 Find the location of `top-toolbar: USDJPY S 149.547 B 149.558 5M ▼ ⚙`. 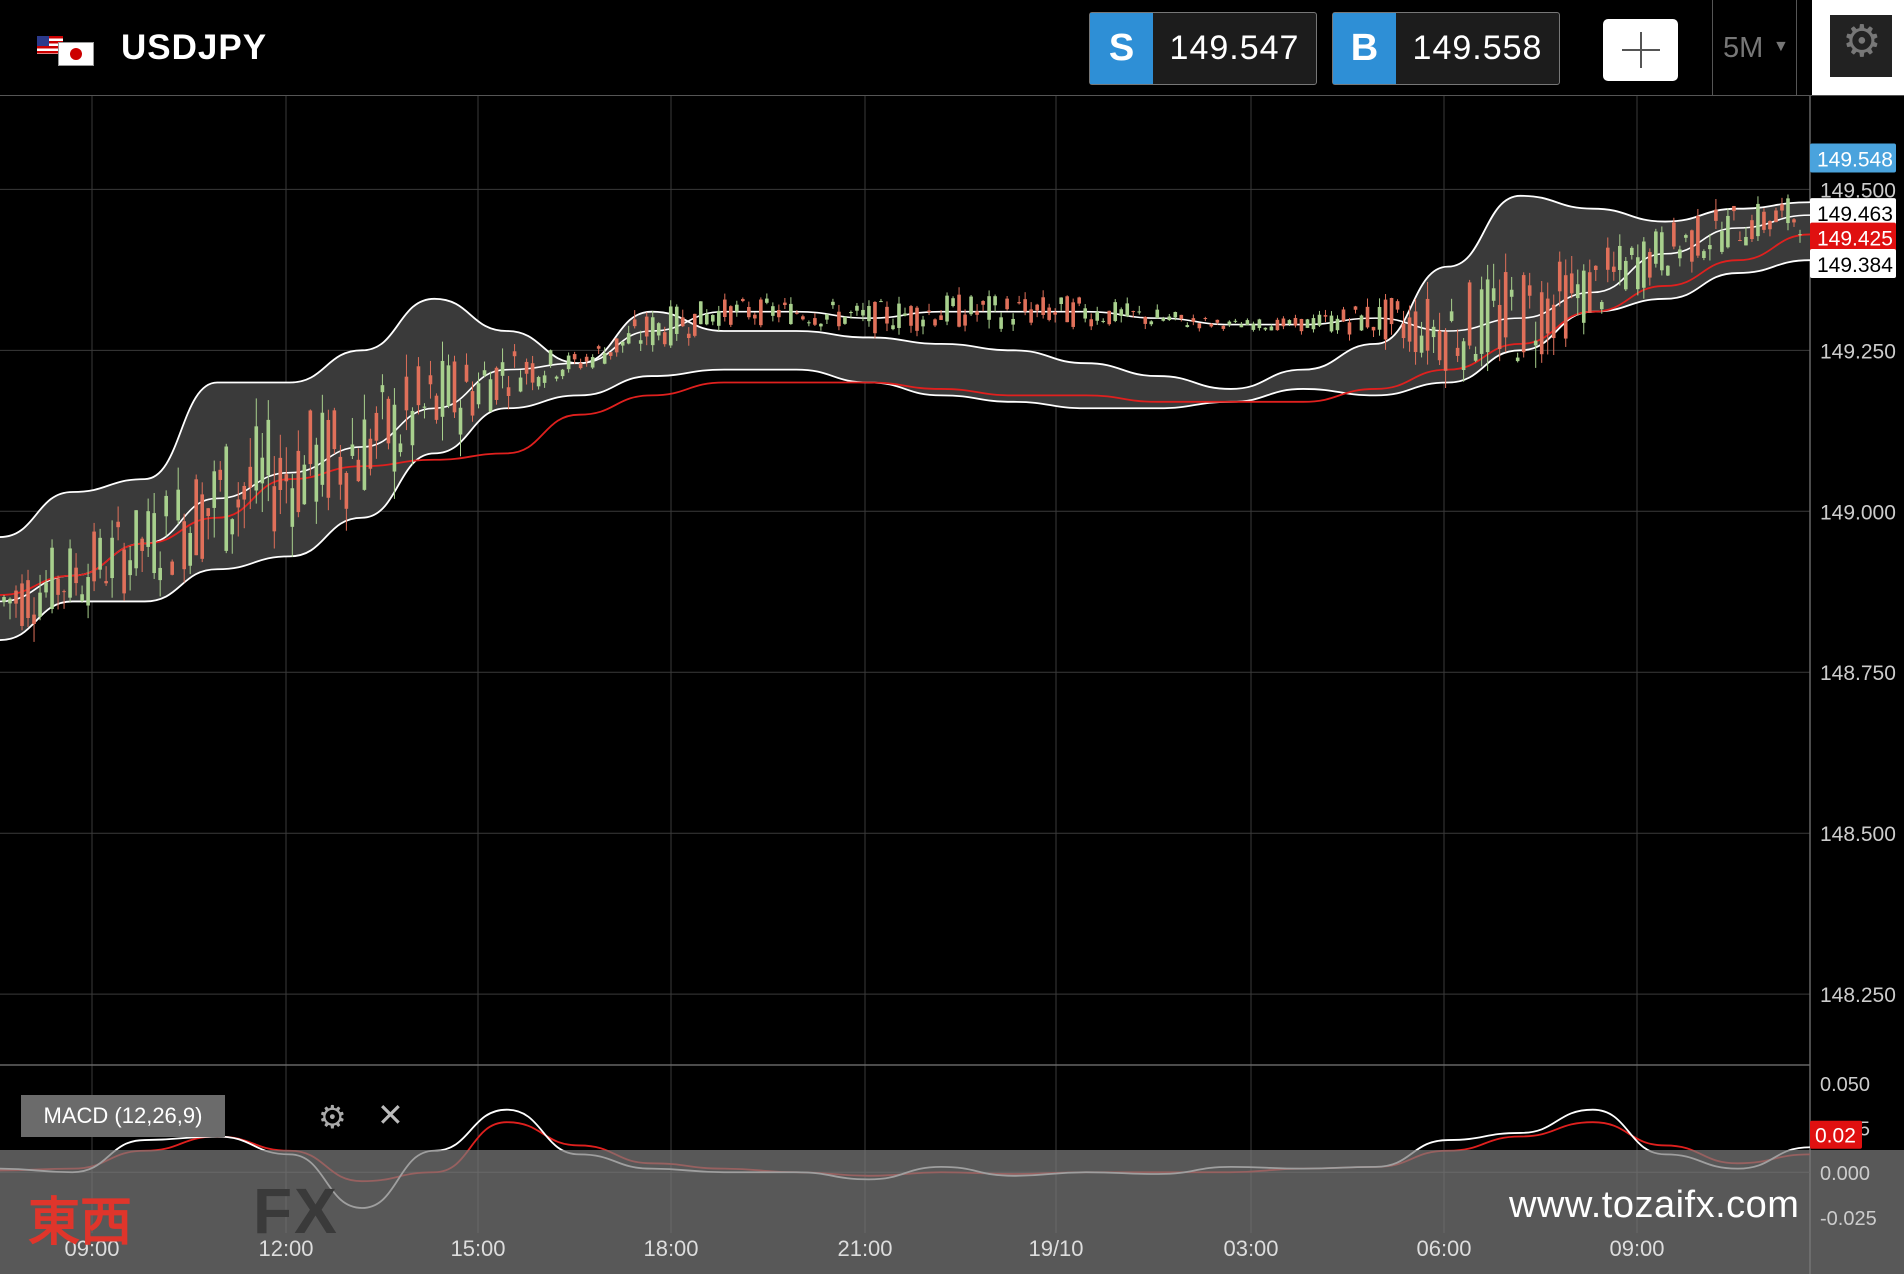

top-toolbar: USDJPY S 149.547 B 149.558 5M ▼ ⚙ is located at coordinates (952, 48).